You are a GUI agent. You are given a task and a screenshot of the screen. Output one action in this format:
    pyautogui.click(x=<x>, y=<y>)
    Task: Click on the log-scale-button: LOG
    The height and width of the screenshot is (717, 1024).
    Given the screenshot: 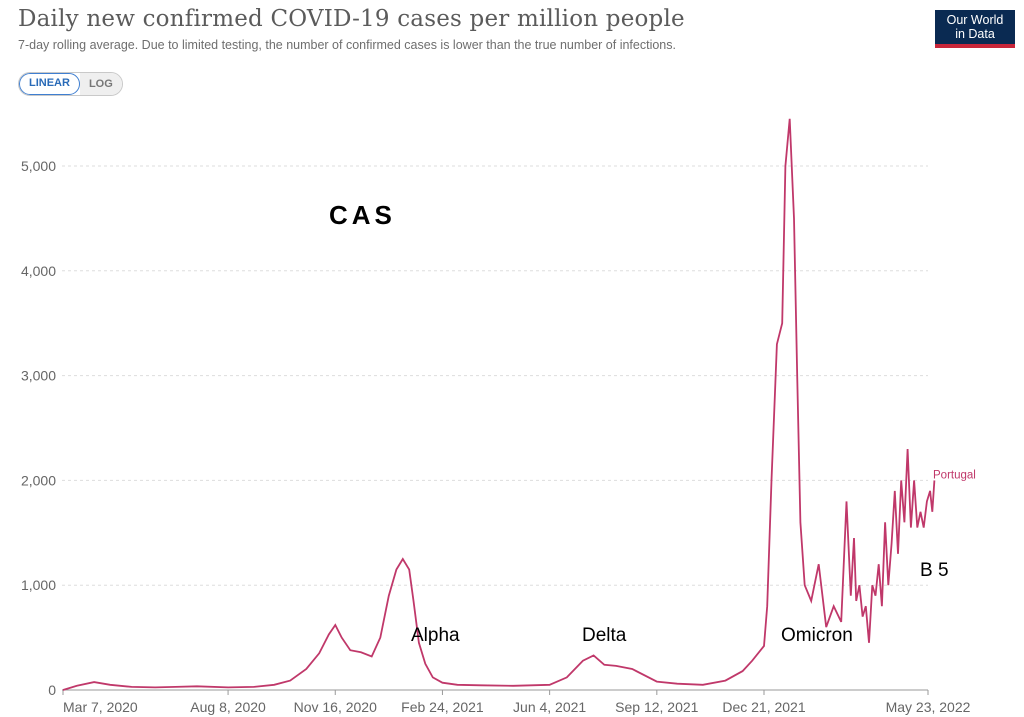 What is the action you would take?
    pyautogui.click(x=100, y=84)
    